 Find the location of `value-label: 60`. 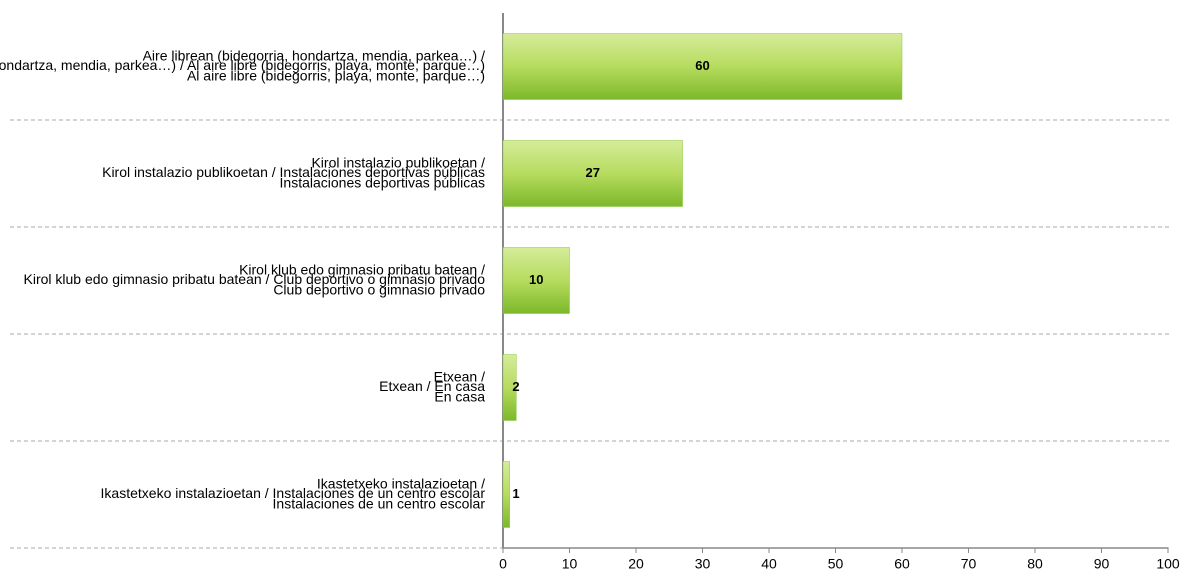

value-label: 60 is located at coordinates (702, 65).